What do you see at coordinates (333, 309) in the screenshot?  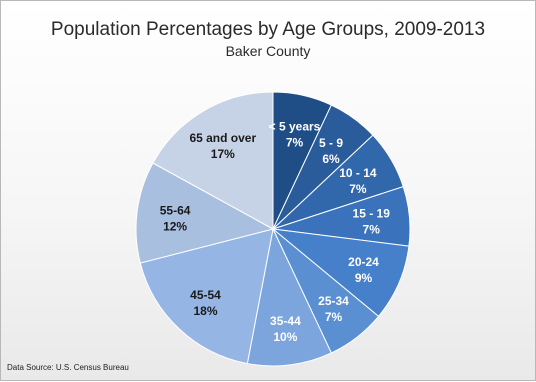 I see `slice-label-25-34: 25-34 7%` at bounding box center [333, 309].